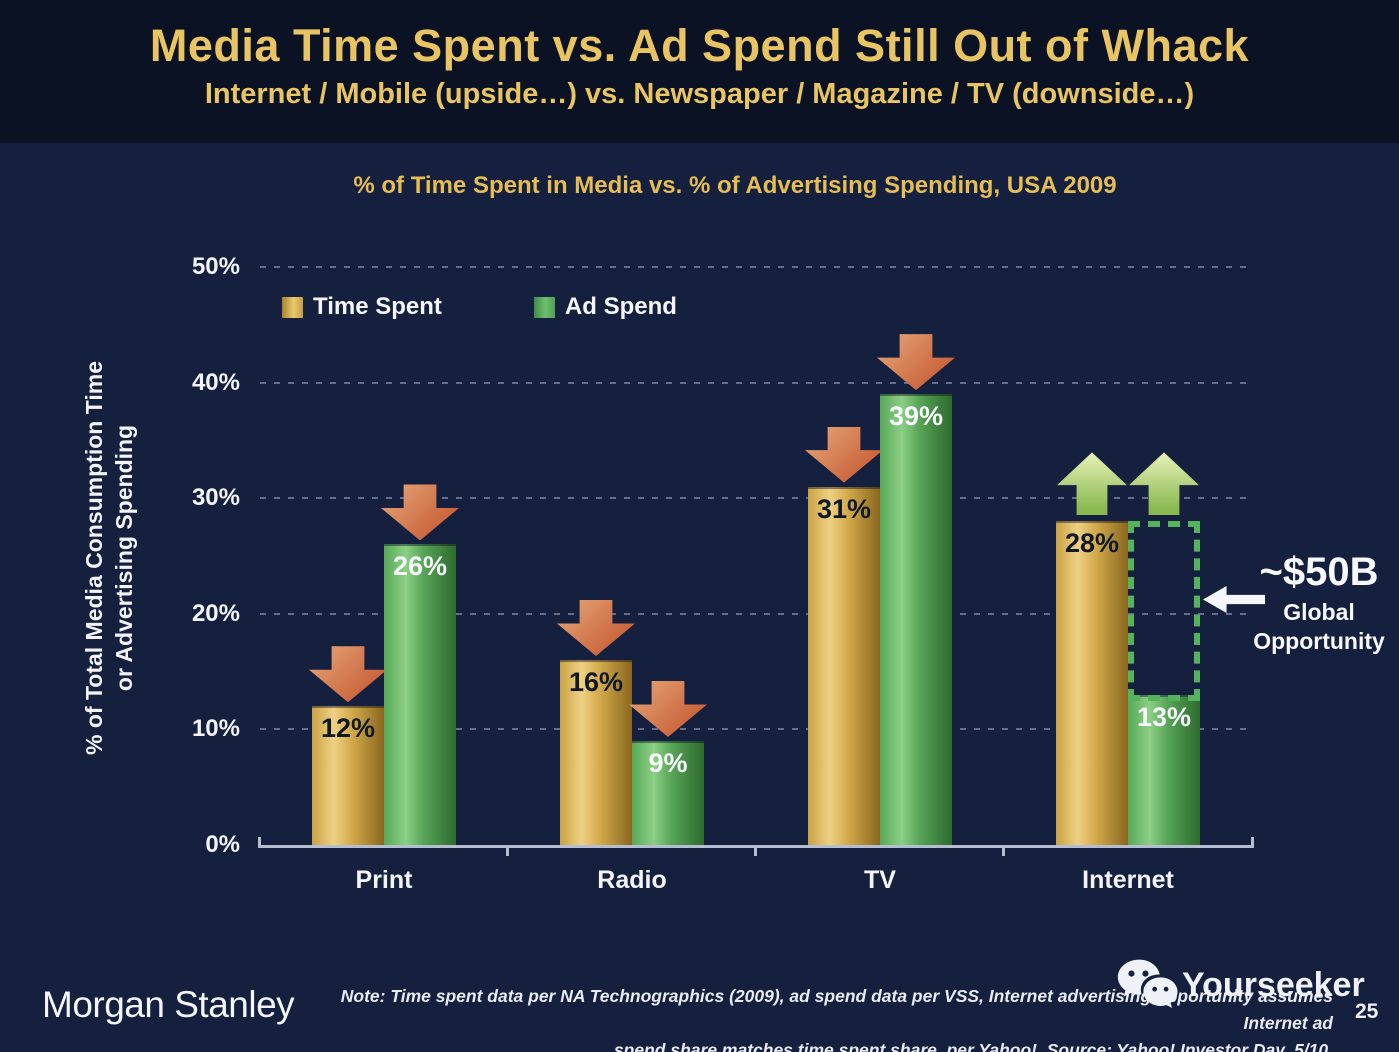 The image size is (1399, 1052). I want to click on down-arrow-icon-radio-time-spent, so click(596, 628).